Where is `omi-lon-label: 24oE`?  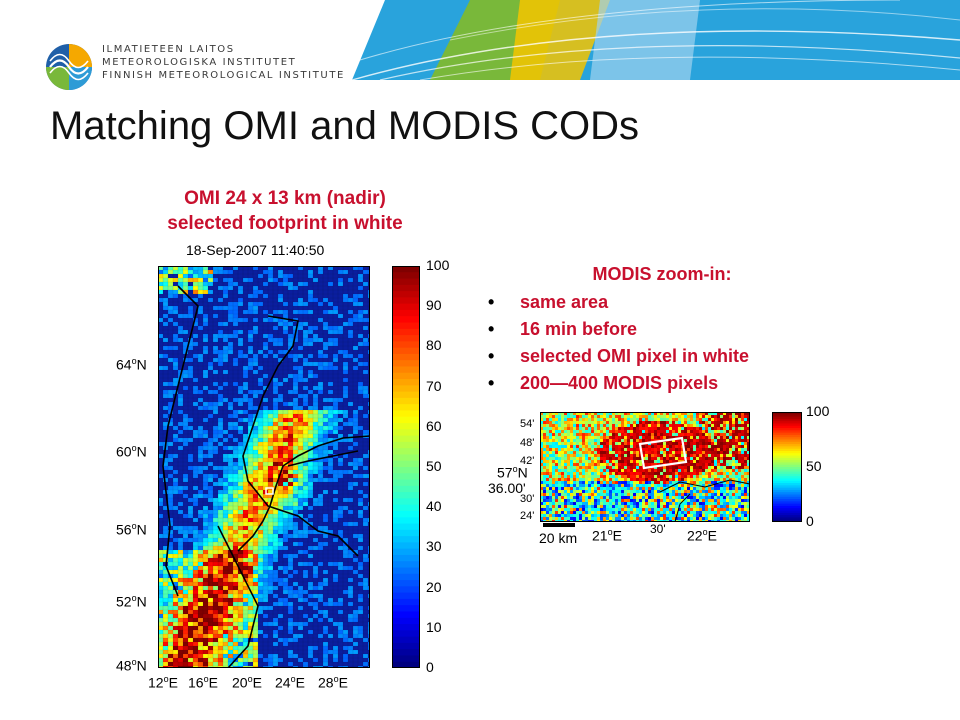
omi-lon-label: 24oE is located at coordinates (290, 682).